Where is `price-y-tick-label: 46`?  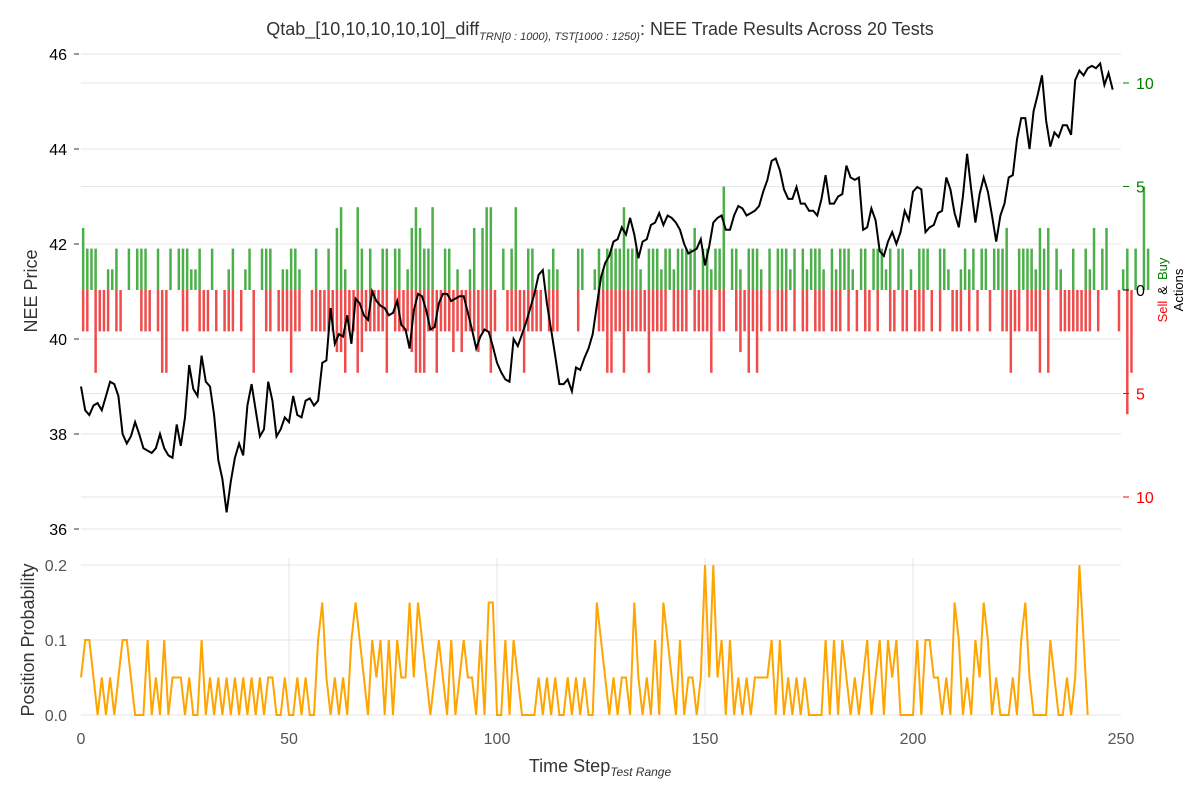
price-y-tick-label: 46 is located at coordinates (58, 55).